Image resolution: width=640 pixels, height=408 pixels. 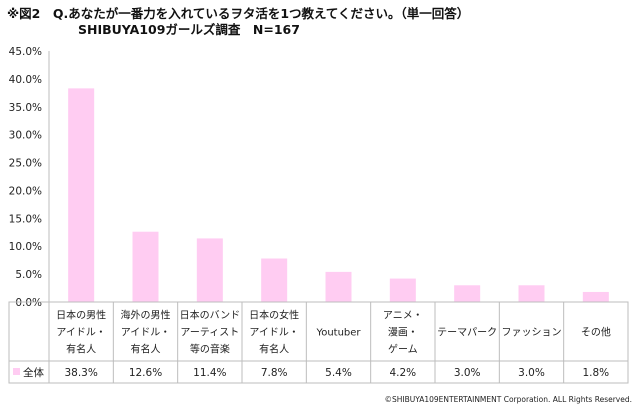 I want to click on chart-subtitle: SHIBUYA109ガールズ調査 N=167, so click(x=189, y=29).